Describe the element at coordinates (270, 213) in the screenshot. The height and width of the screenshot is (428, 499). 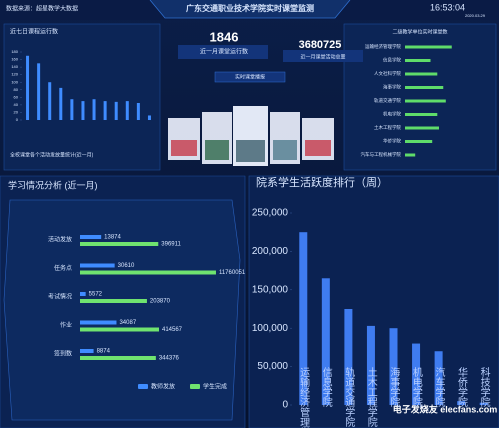
I see `y-tick-label: 250,000` at that location.